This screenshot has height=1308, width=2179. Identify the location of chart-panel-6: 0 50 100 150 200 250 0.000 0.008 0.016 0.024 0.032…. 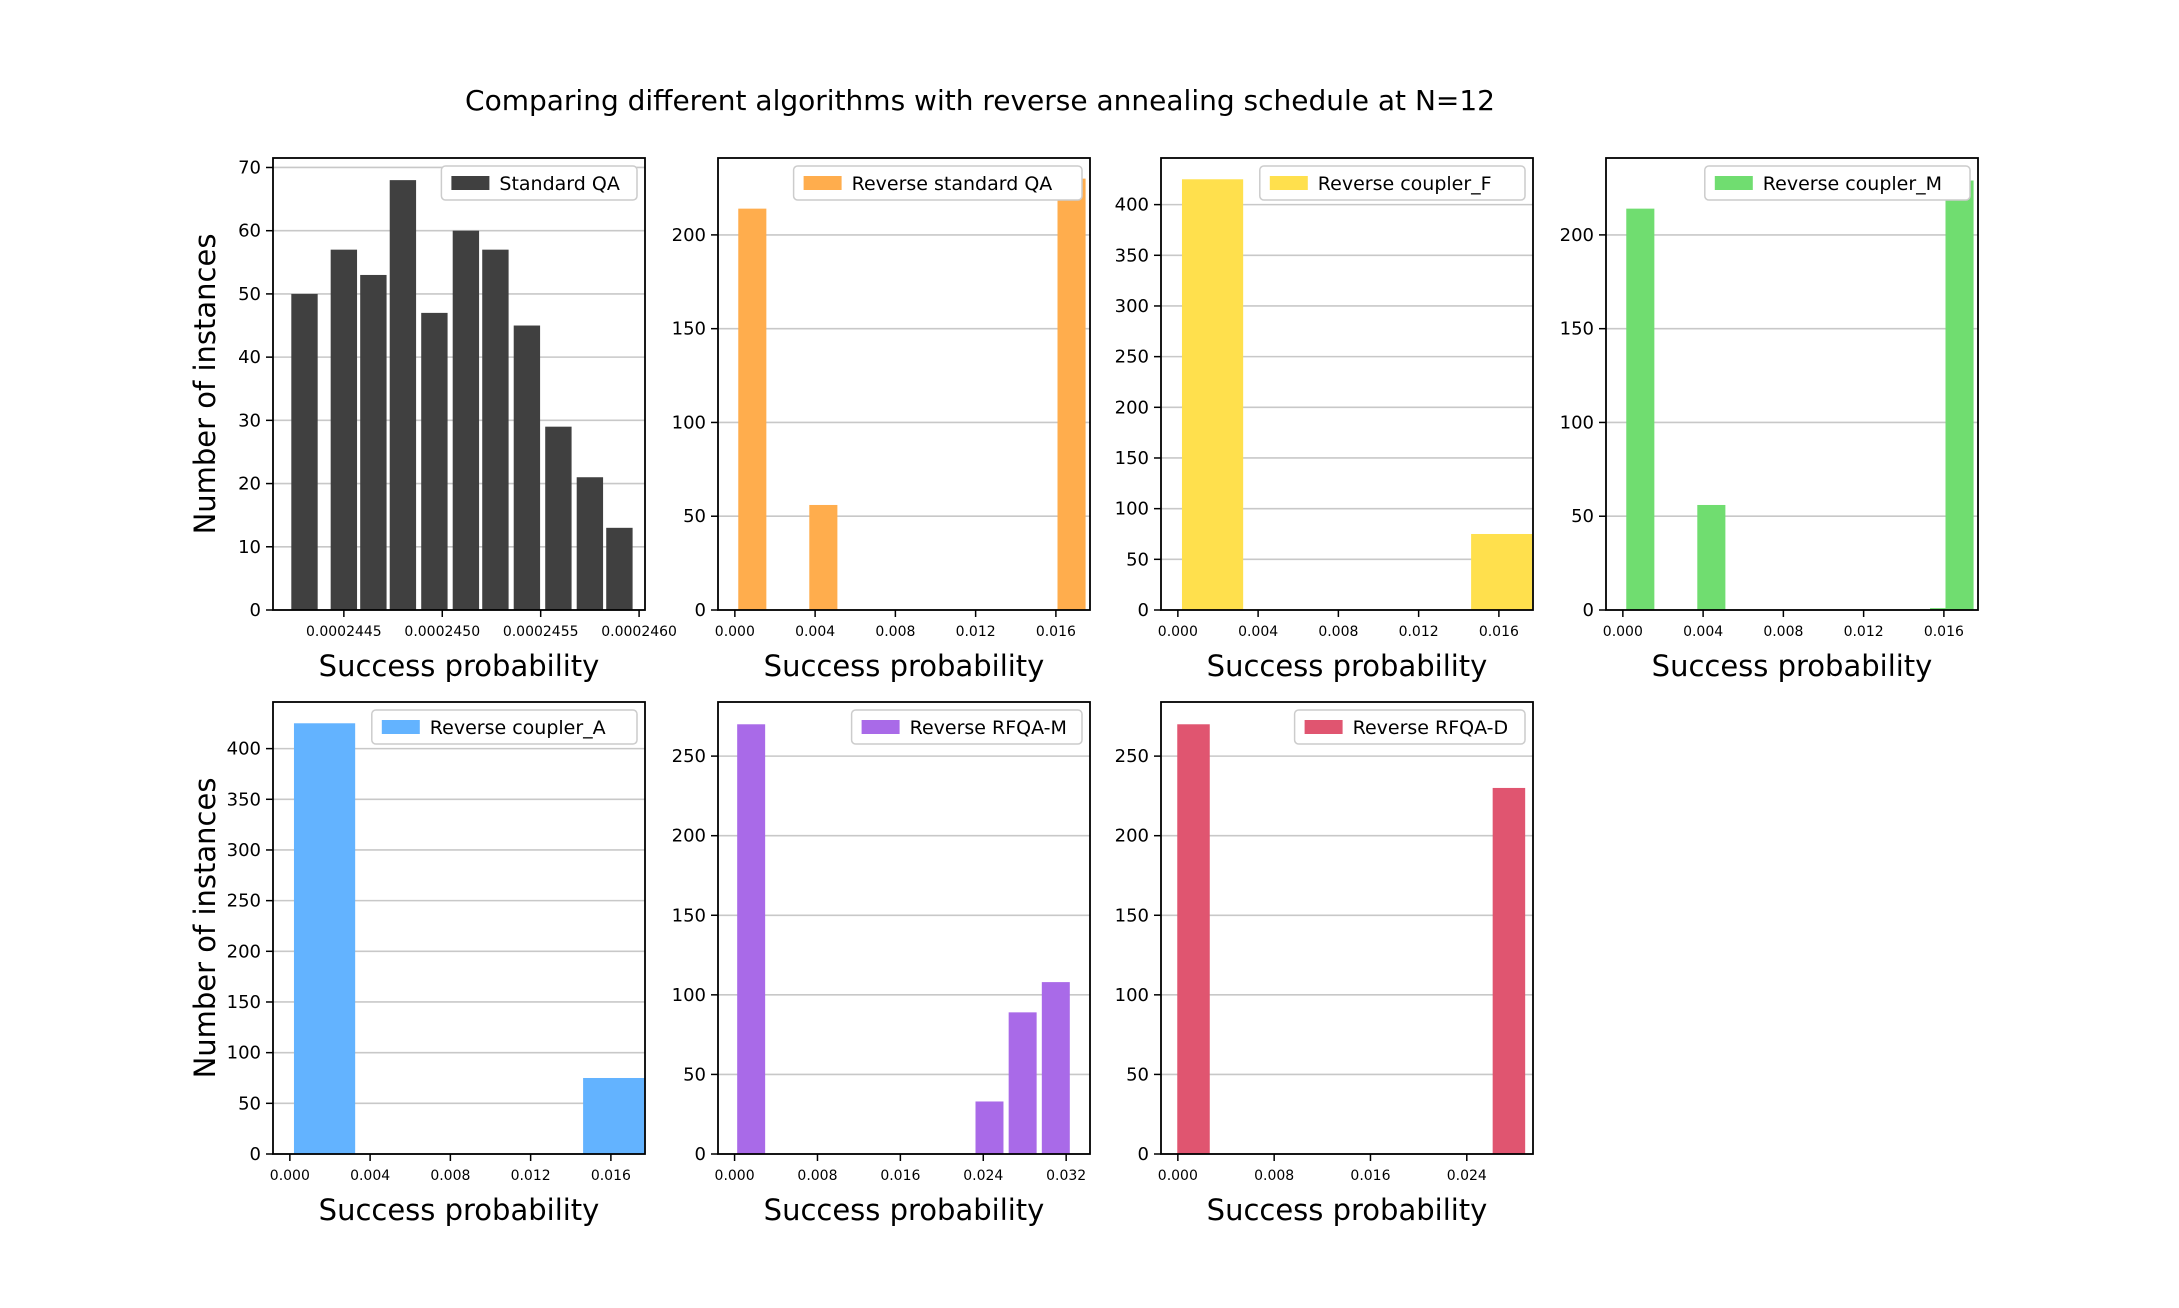
(881, 964).